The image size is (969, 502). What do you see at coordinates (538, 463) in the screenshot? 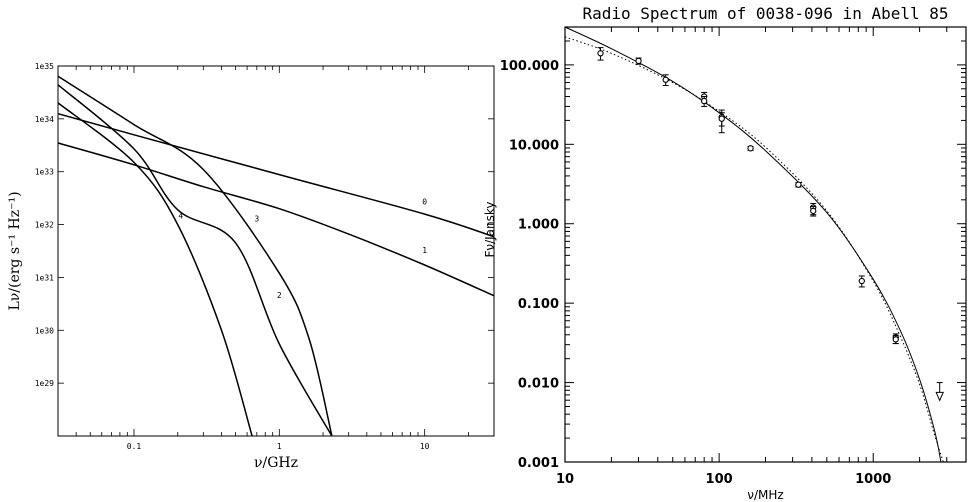
I see `right-y-tick-label: 0.001` at bounding box center [538, 463].